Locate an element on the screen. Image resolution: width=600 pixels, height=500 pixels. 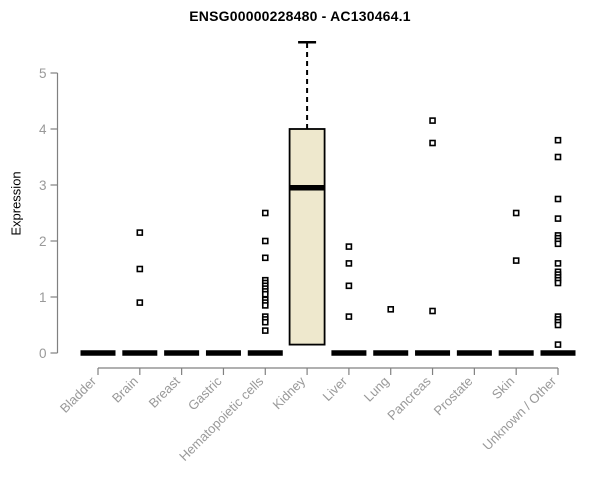
y-tick-label: 4 is located at coordinates (43, 129).